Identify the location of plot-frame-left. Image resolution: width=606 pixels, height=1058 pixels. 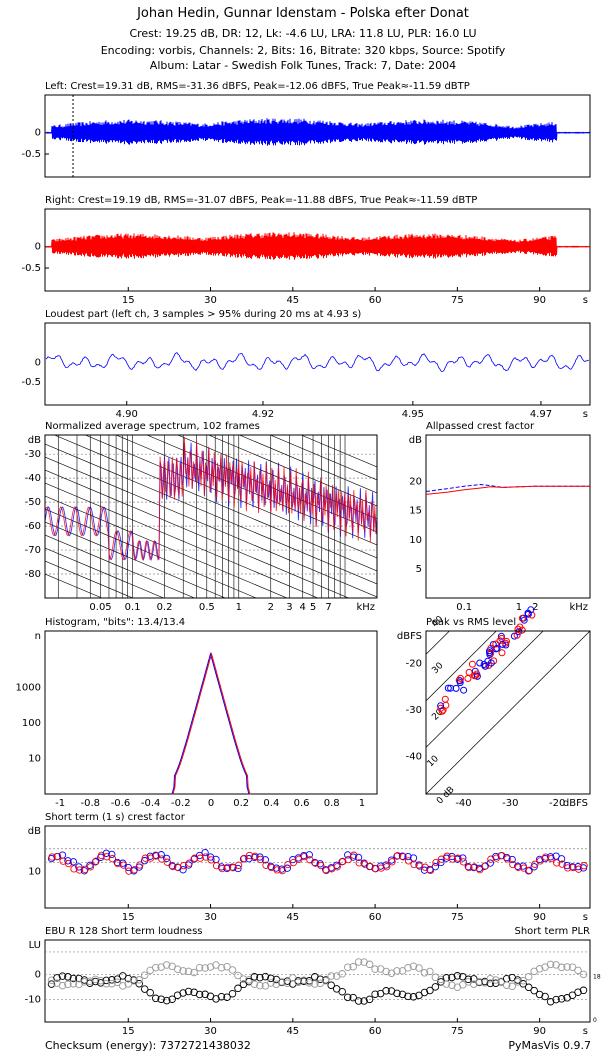
(317, 136).